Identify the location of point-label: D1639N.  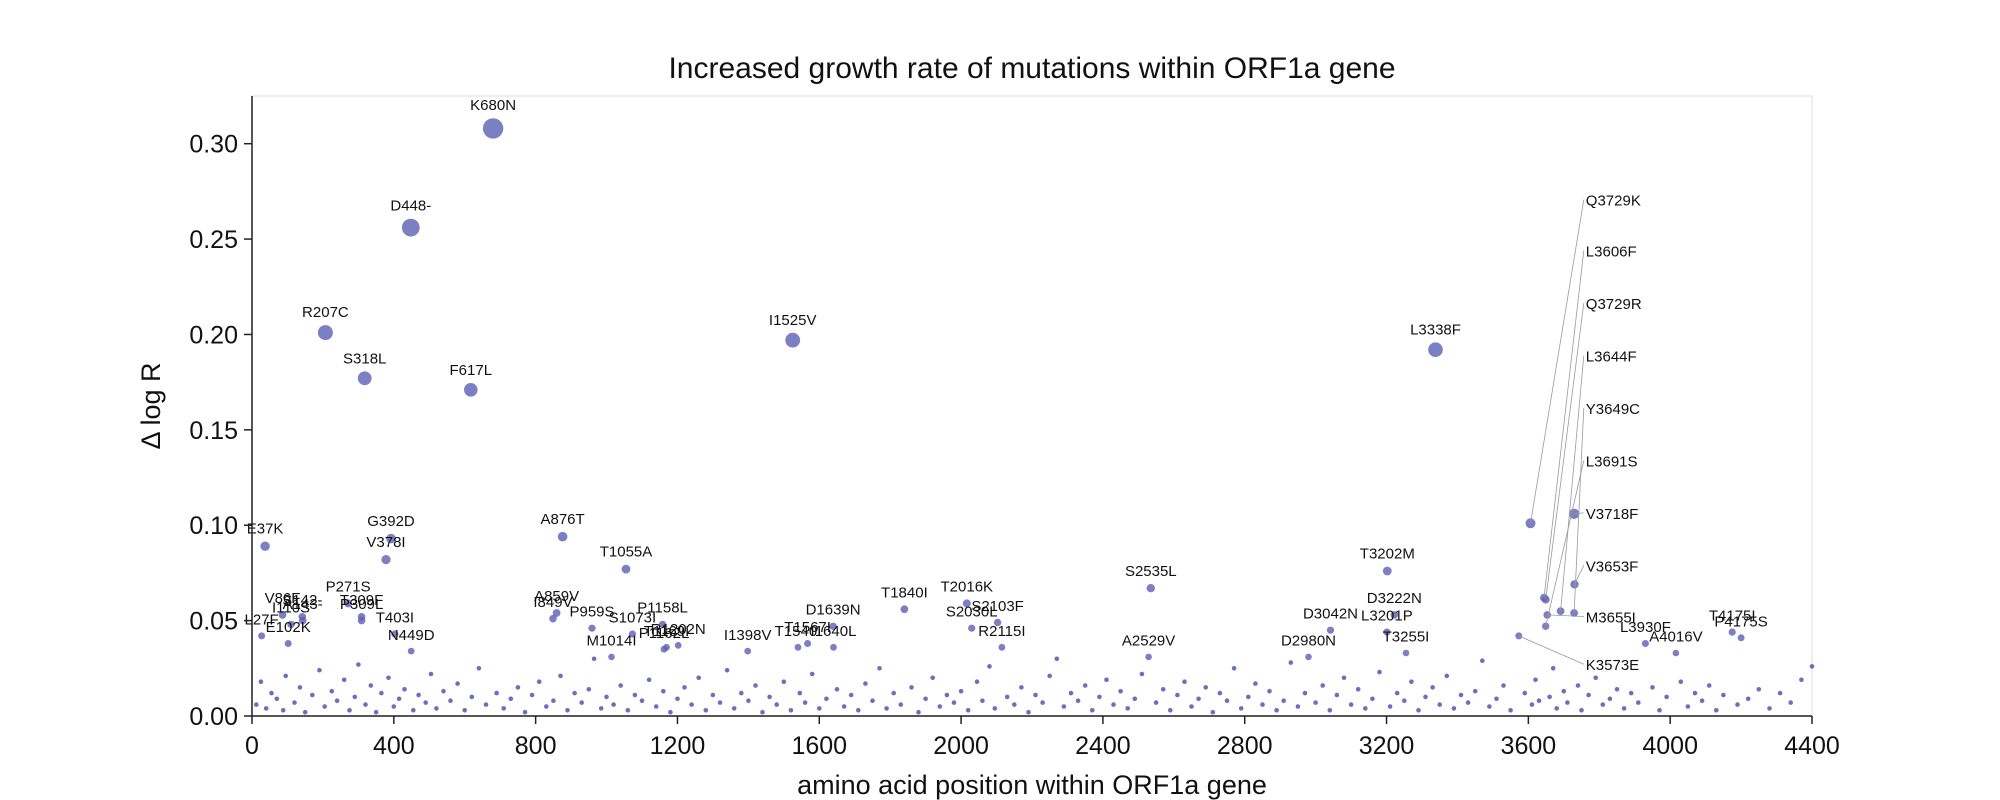
(833, 610).